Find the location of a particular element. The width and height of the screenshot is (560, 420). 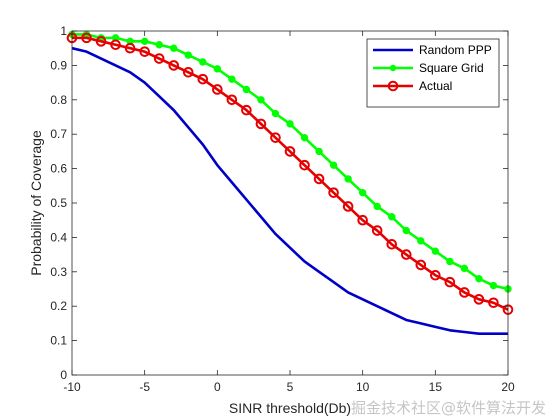

y-tick-label: 0.2 is located at coordinates (58, 306).